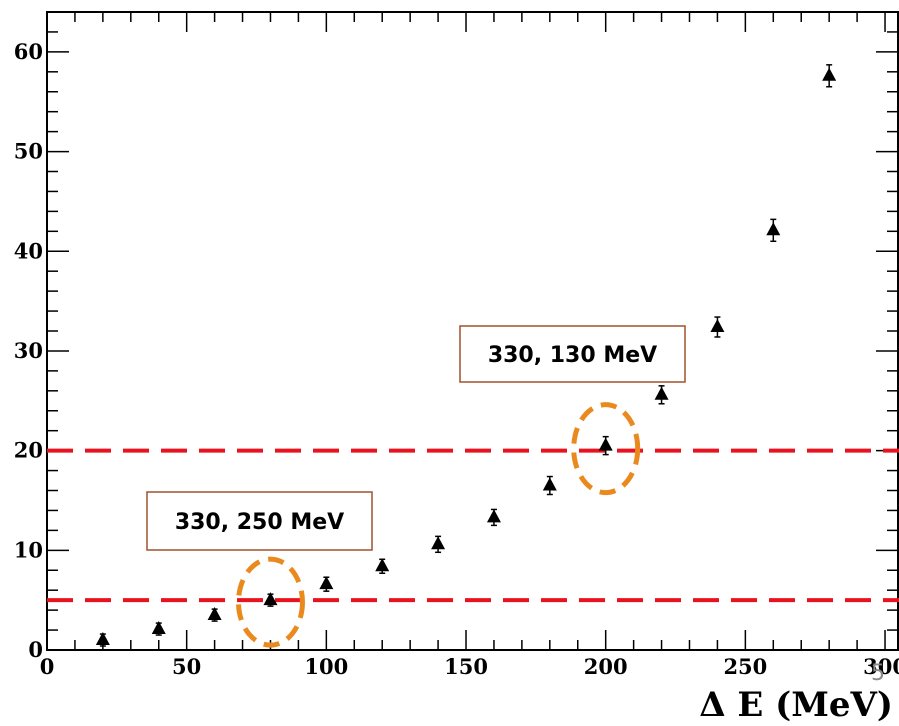 The width and height of the screenshot is (899, 726). I want to click on x-tick-label: 0, so click(47, 666).